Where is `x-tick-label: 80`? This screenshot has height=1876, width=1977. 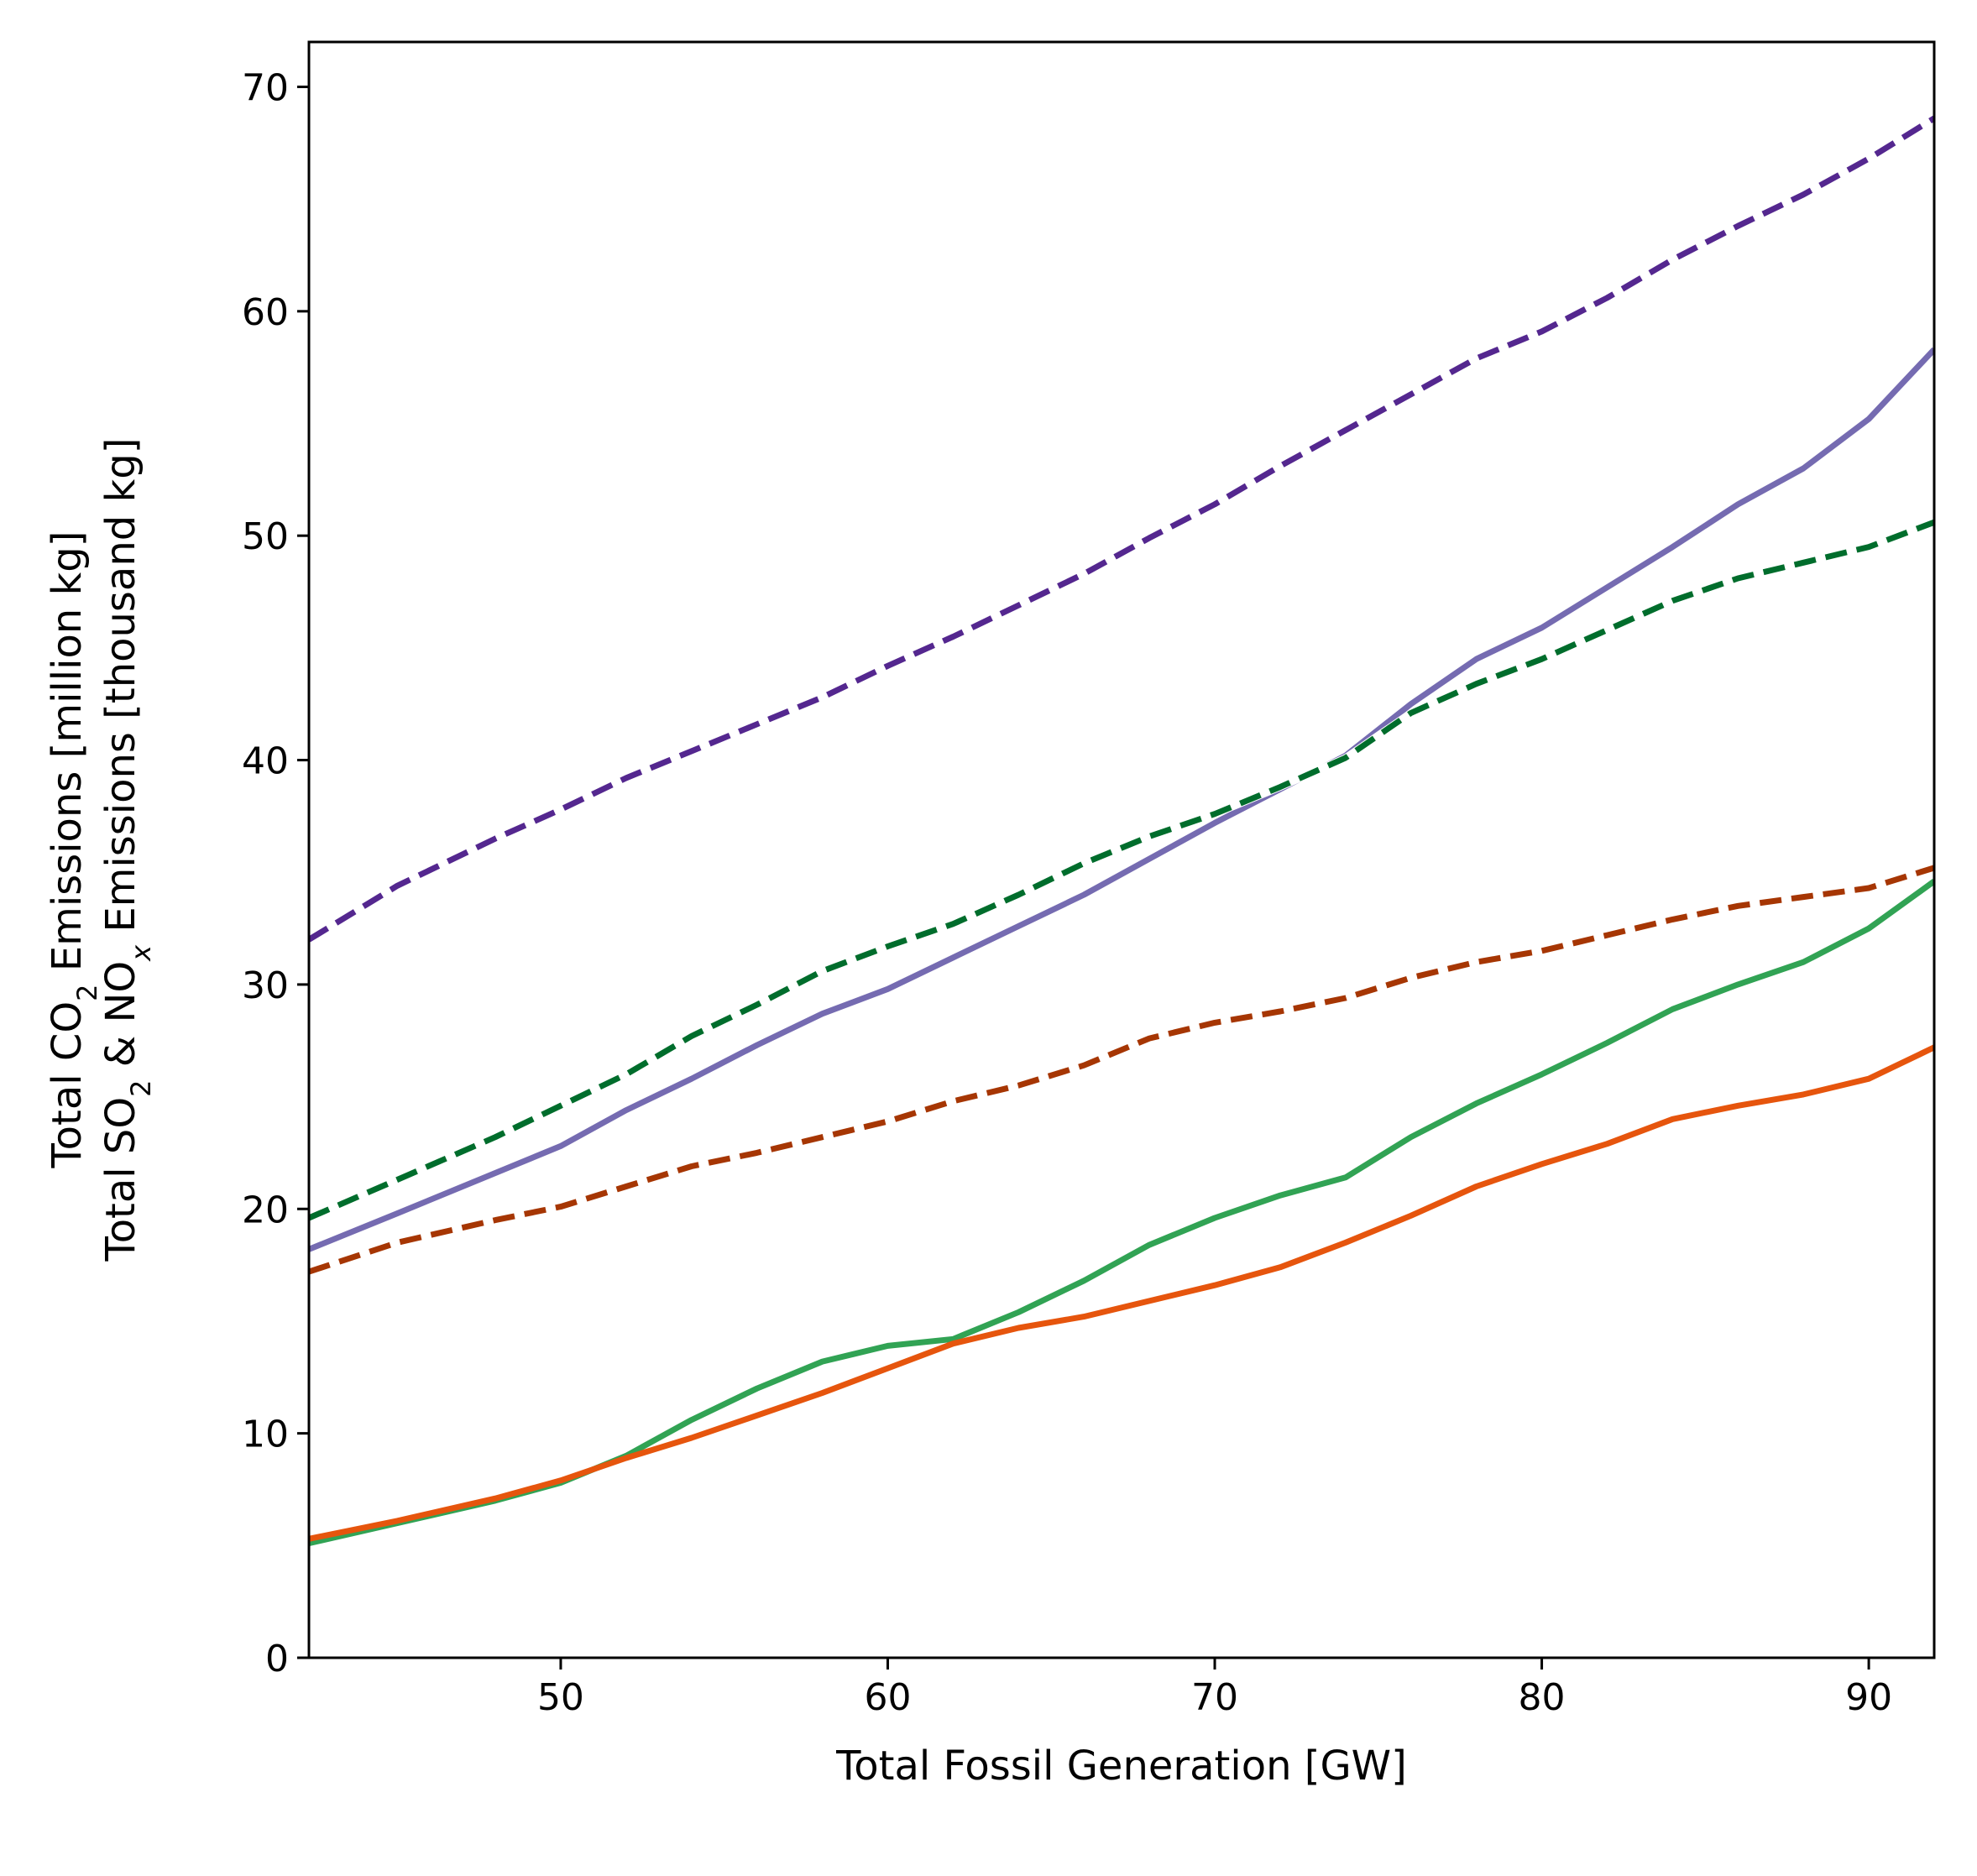
x-tick-label: 80 is located at coordinates (1542, 1697).